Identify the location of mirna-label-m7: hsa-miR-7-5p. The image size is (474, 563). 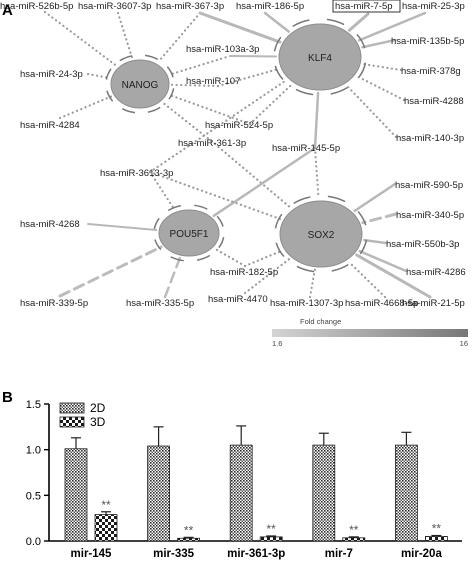
(364, 6).